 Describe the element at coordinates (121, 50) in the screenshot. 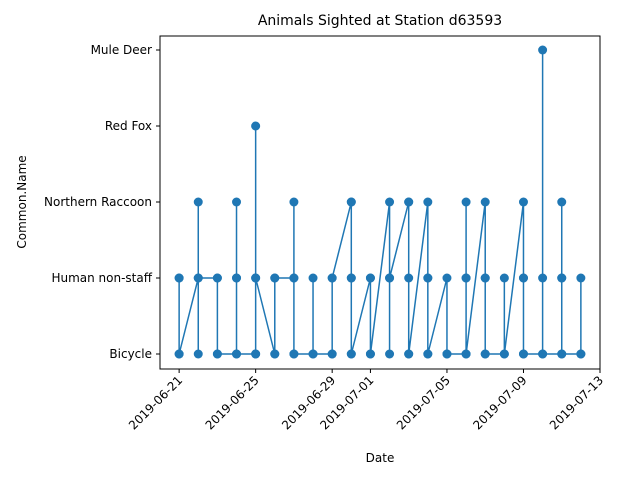

I see `y-tick-label: Mule Deer` at that location.